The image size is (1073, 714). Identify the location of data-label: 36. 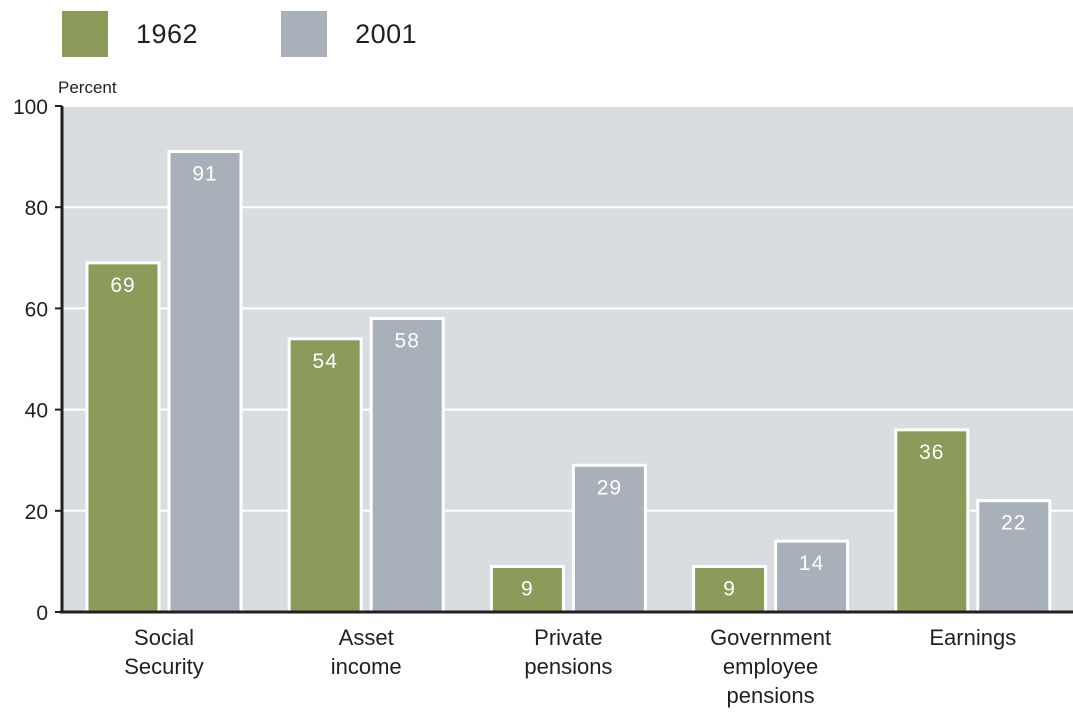
(931, 452).